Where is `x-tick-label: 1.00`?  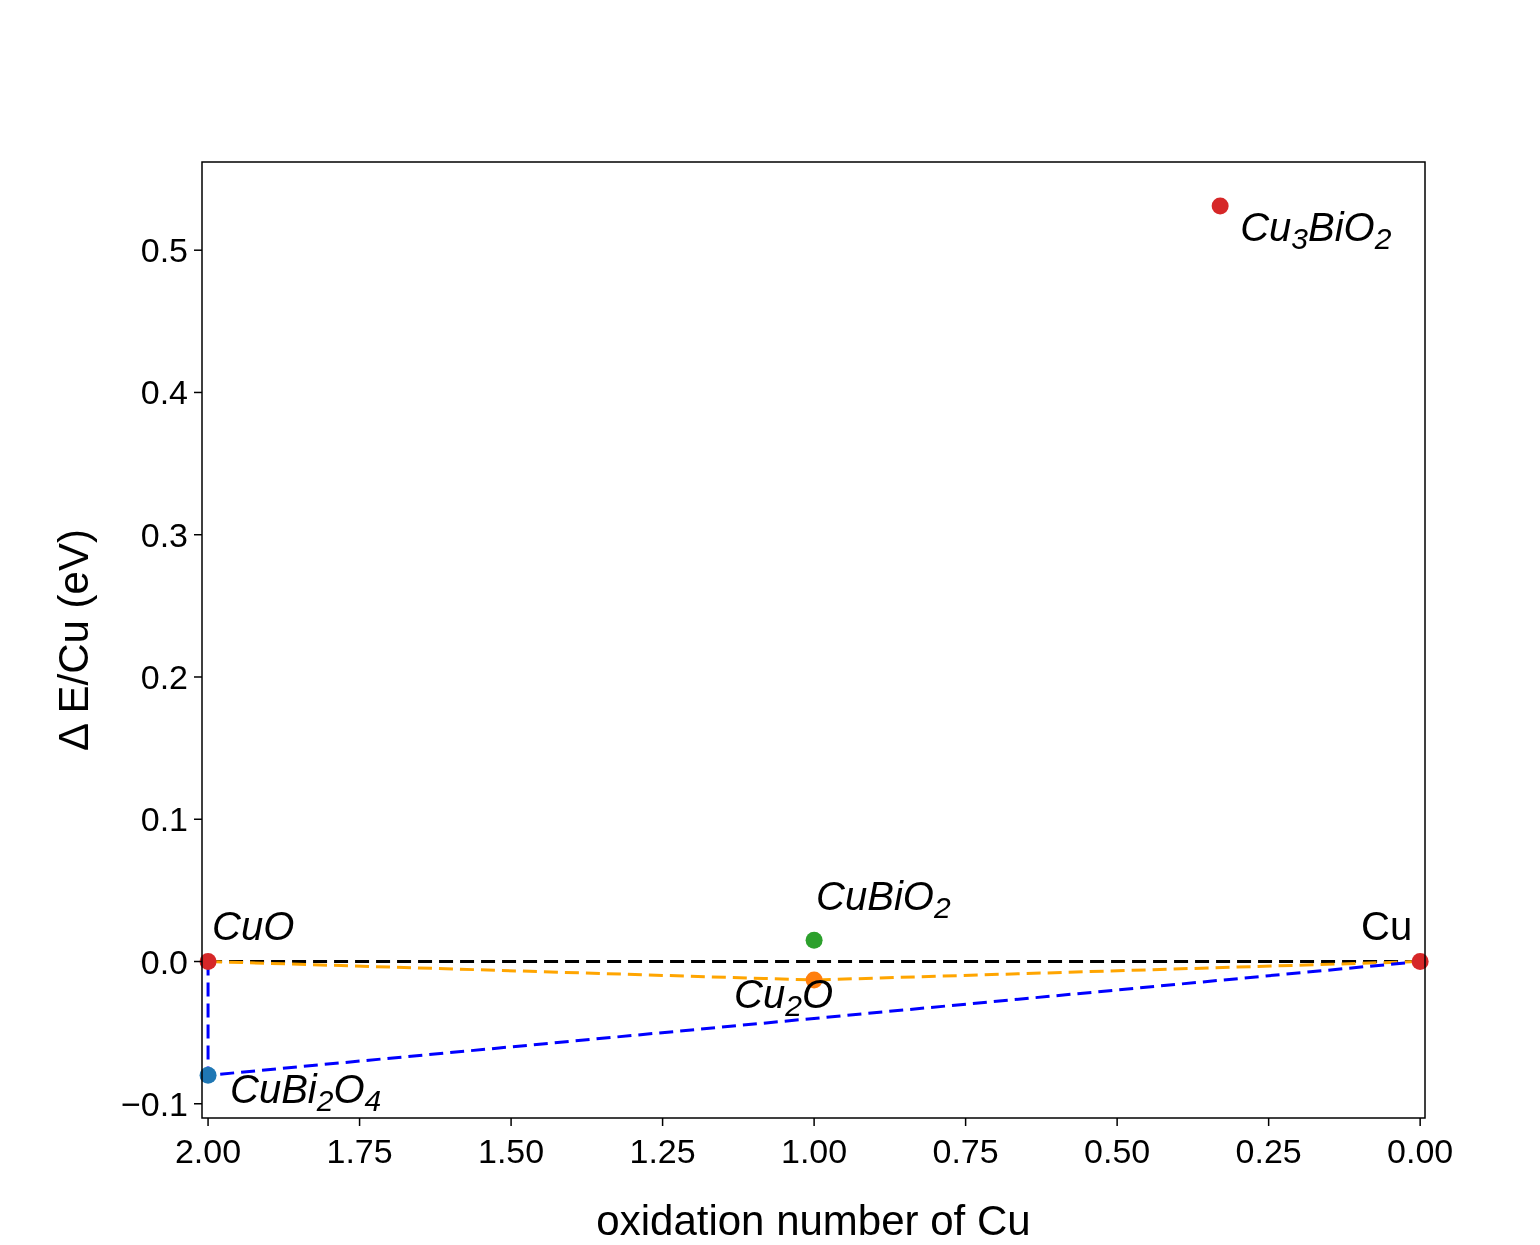 x-tick-label: 1.00 is located at coordinates (814, 1151).